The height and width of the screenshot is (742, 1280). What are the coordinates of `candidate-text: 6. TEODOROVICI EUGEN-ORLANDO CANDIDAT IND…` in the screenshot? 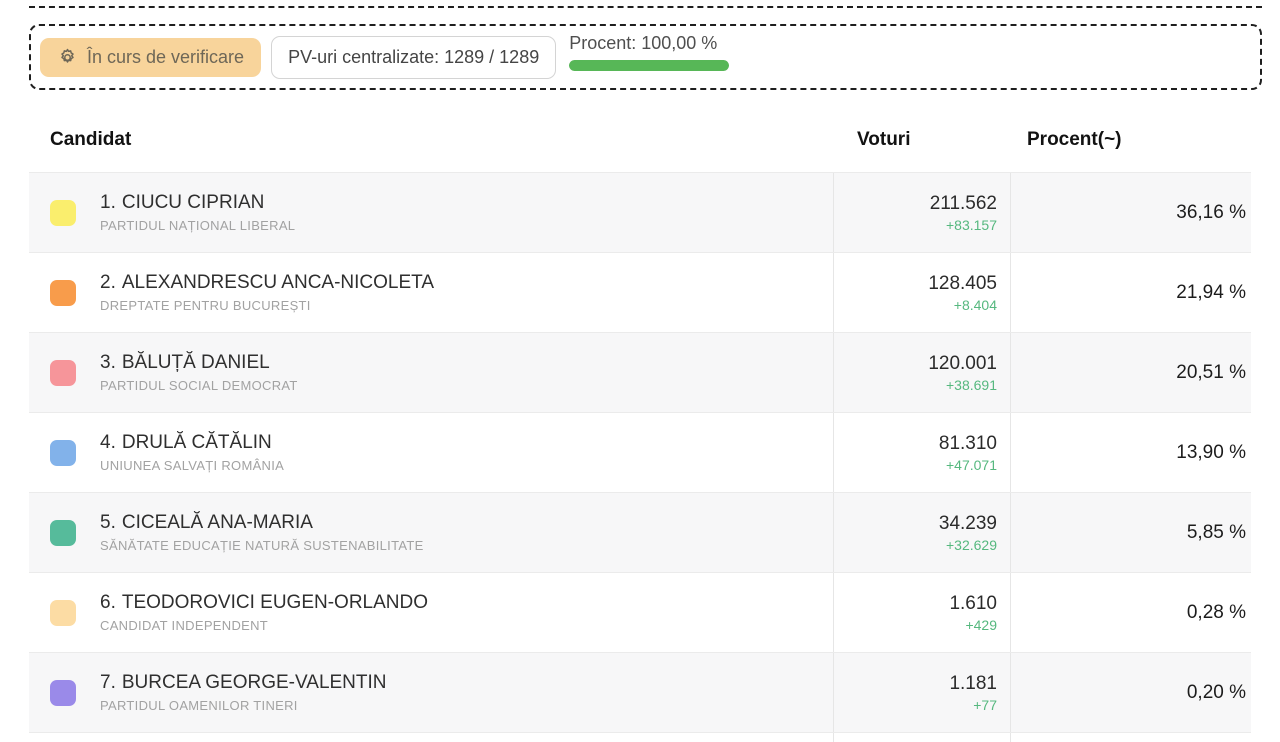 It's located at (264, 612).